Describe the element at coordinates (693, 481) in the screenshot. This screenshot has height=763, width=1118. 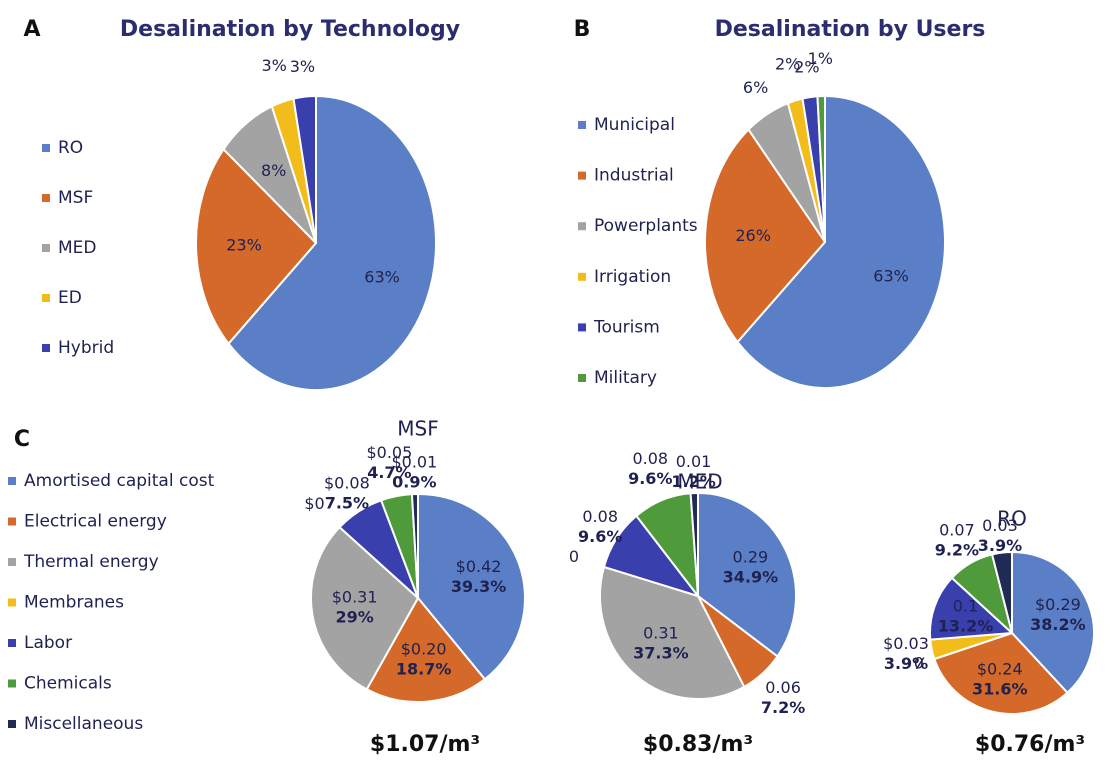
I see `data-label: 1.2%` at that location.